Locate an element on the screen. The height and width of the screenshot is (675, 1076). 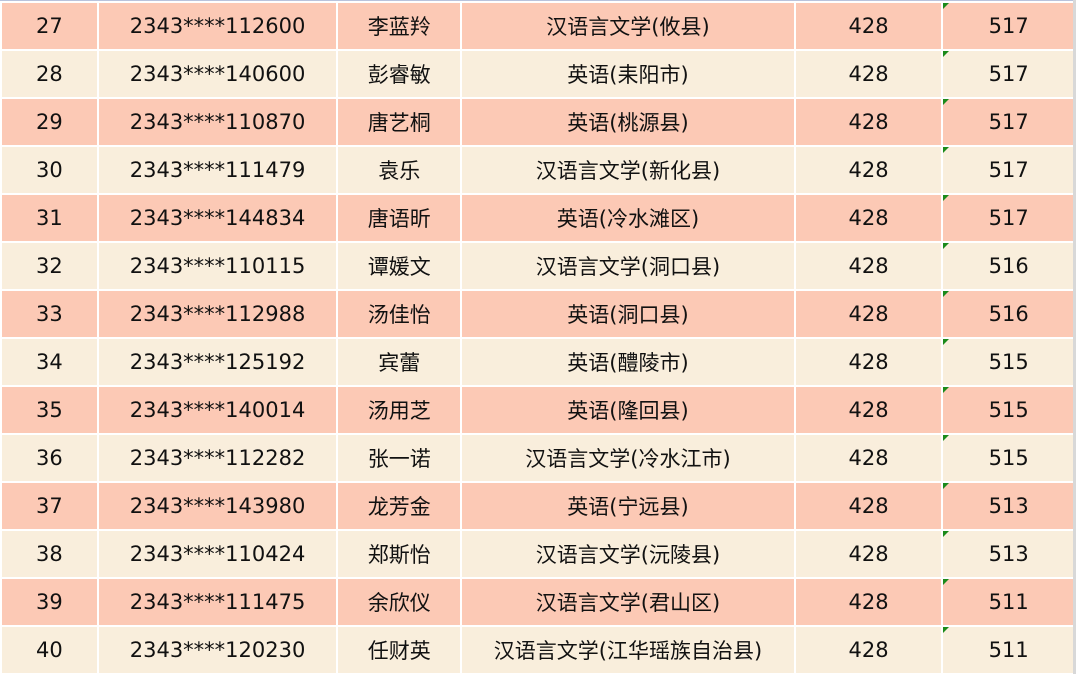
table-row: 31 2343****144834 唐语昕 英语(冷水滩区) 428 517 is located at coordinates (538, 218).